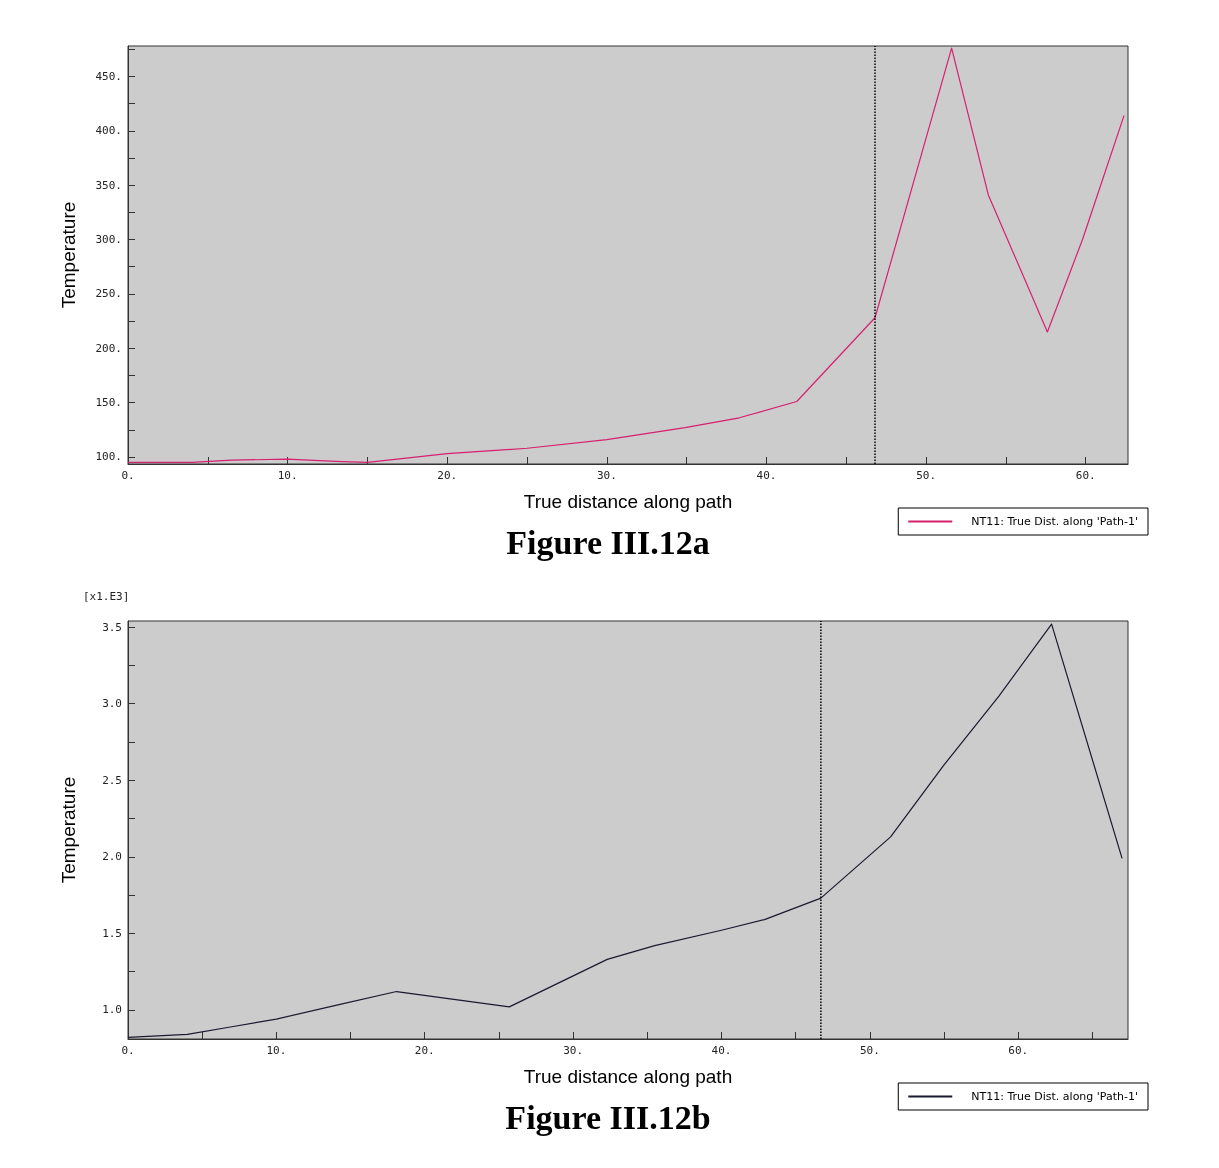  What do you see at coordinates (108, 131) in the screenshot?
I see `y-tick-label: 400.` at bounding box center [108, 131].